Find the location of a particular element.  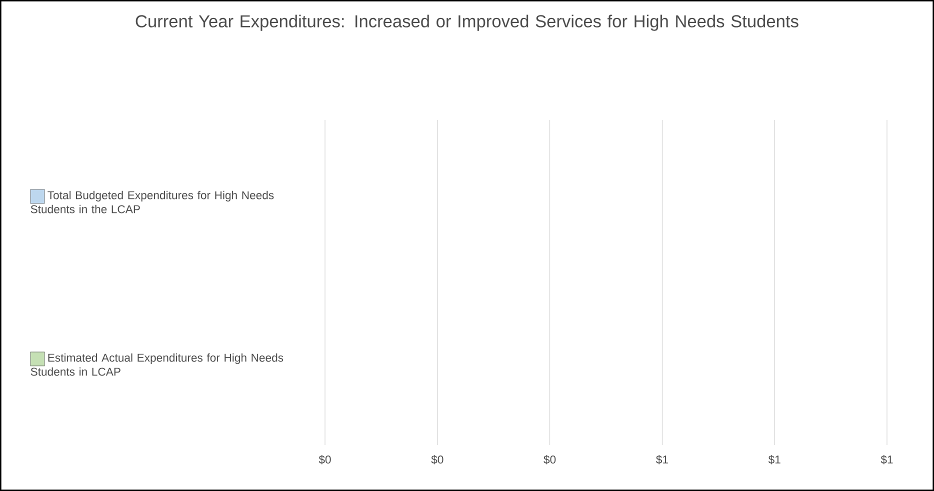

chart-title: Current Year Expenditures: Increased or Improved Services for High Needs Students is located at coordinates (467, 22).